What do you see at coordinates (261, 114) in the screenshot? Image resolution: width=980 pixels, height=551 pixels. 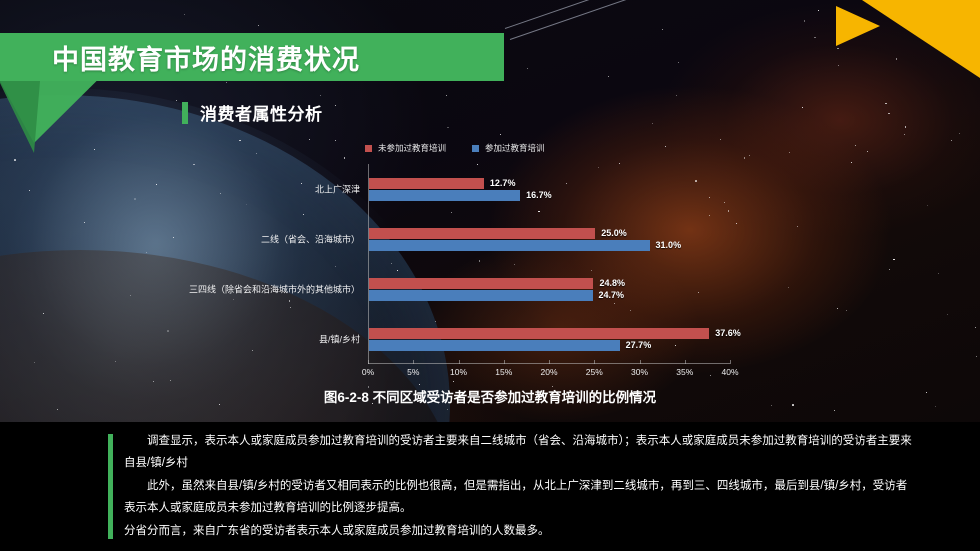 I see `subtitle-label: 消费者属性分析` at bounding box center [261, 114].